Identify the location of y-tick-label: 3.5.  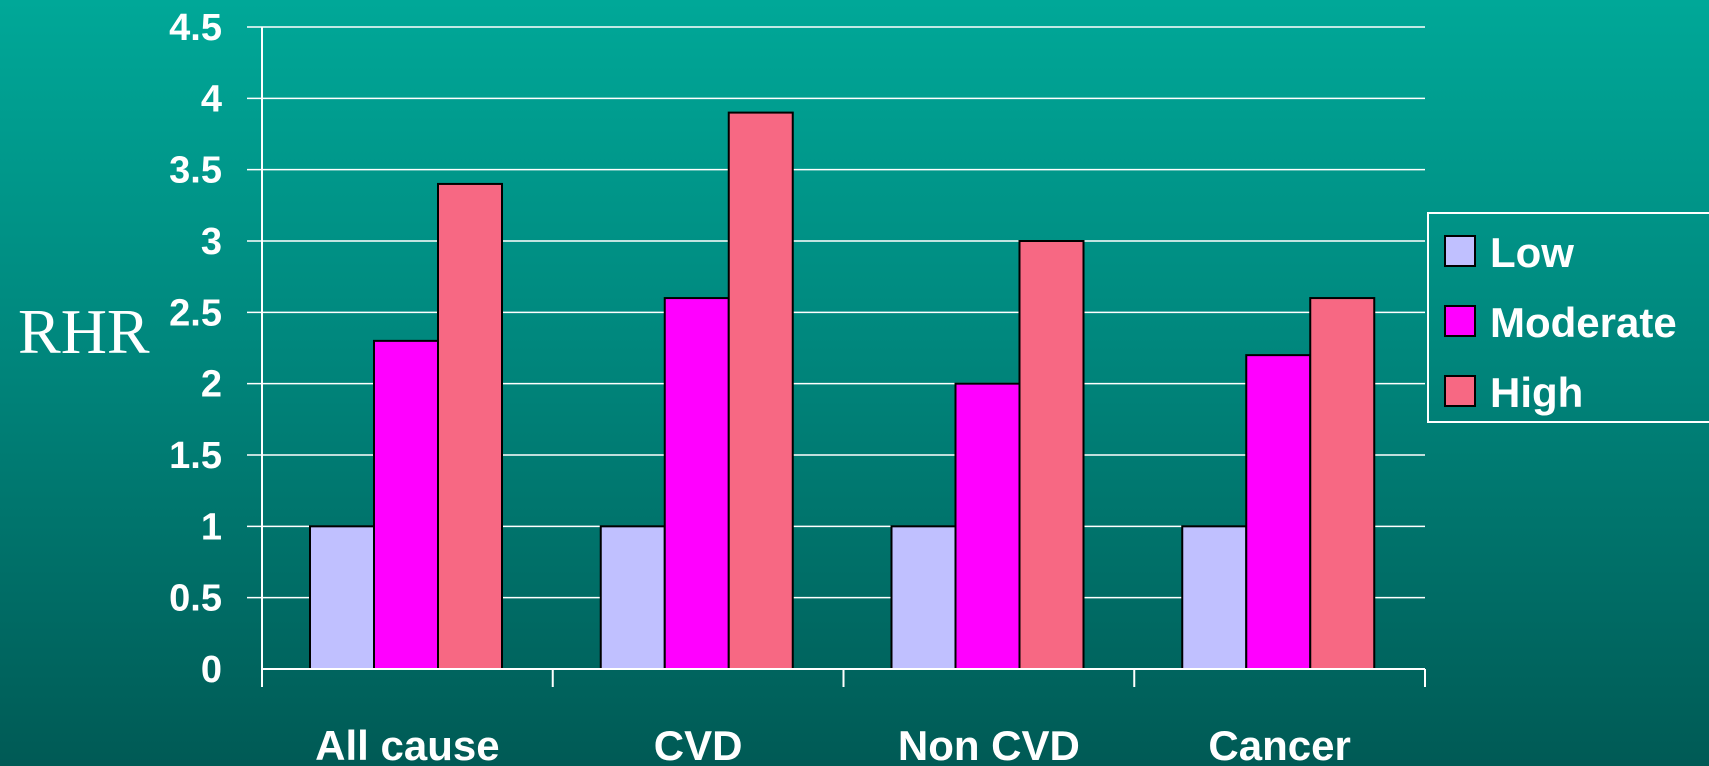
(195, 171).